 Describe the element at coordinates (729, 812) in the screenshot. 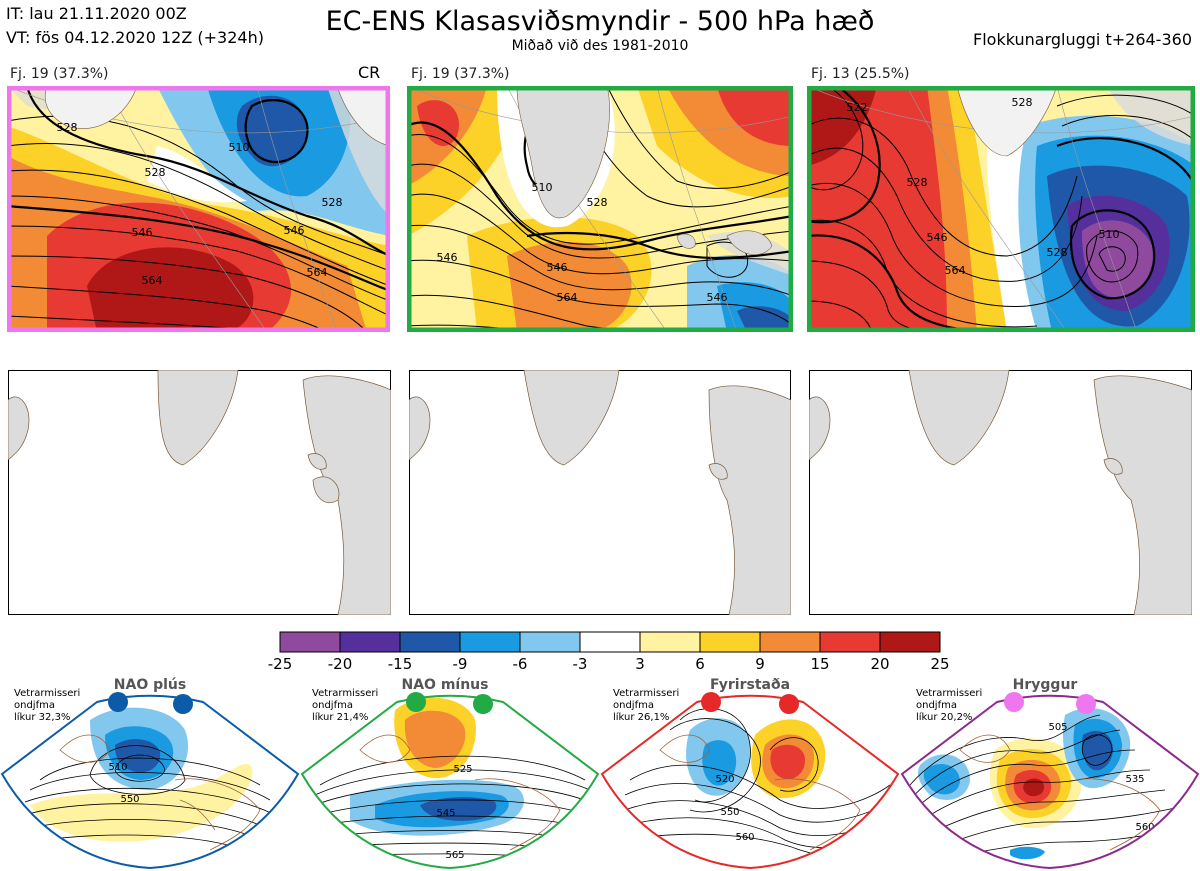

I see `regime-3-contour-label: 550` at that location.